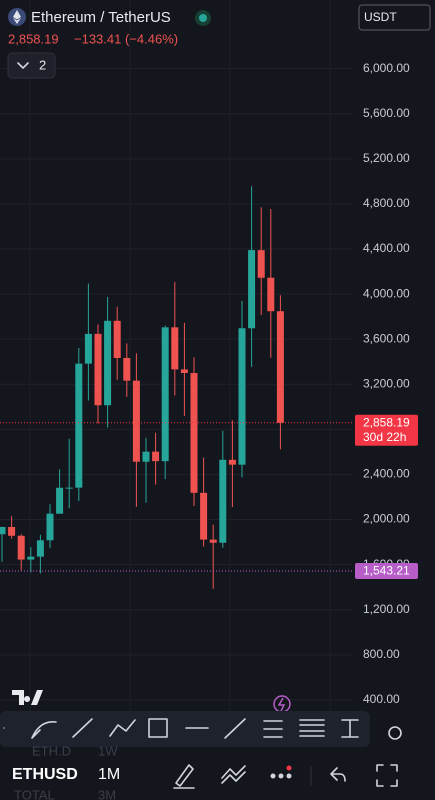 This screenshot has height=800, width=435. What do you see at coordinates (34, 793) in the screenshot?
I see `watch-symbol: TOTAL` at bounding box center [34, 793].